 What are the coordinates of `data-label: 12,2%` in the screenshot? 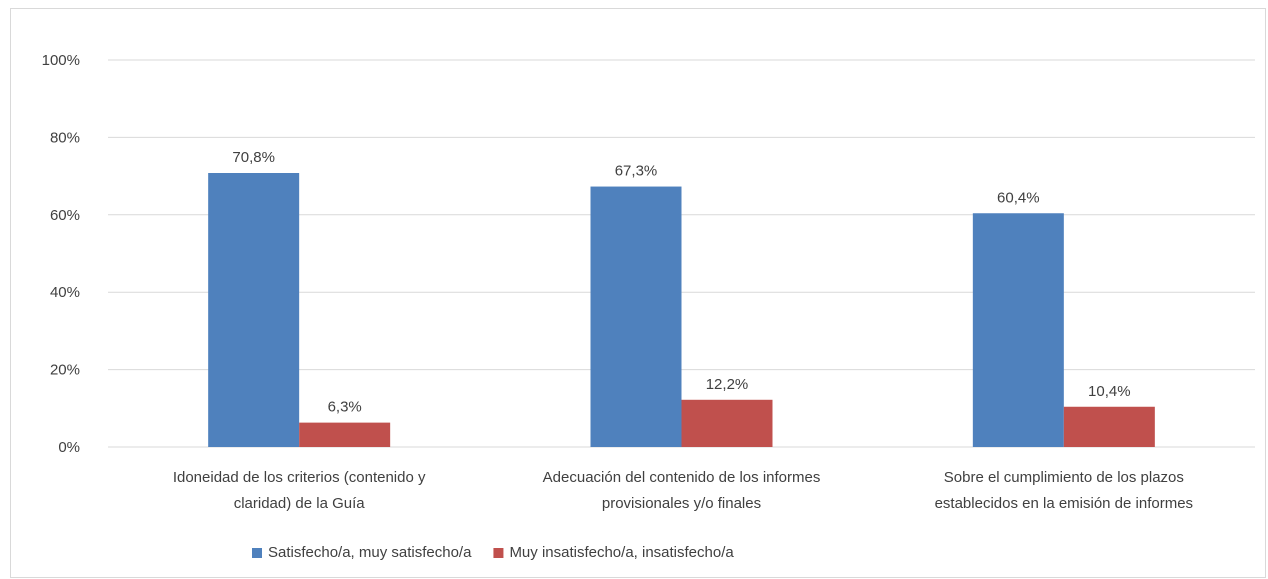 It's located at (727, 384).